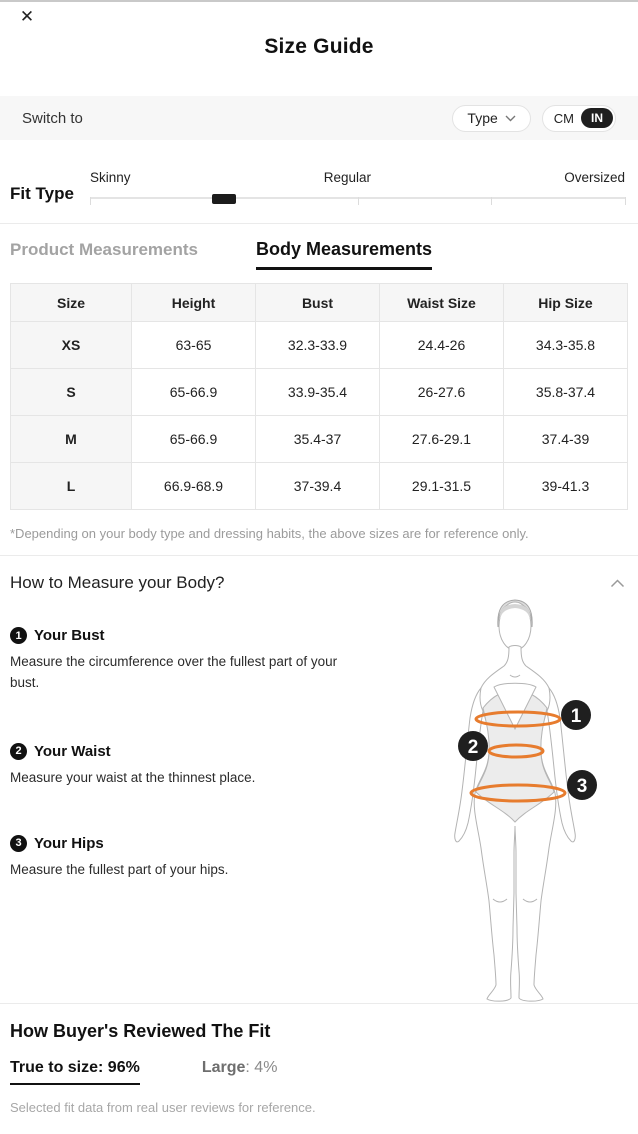 The image size is (638, 1134). I want to click on cell-bust: 35.4-37, so click(317, 439).